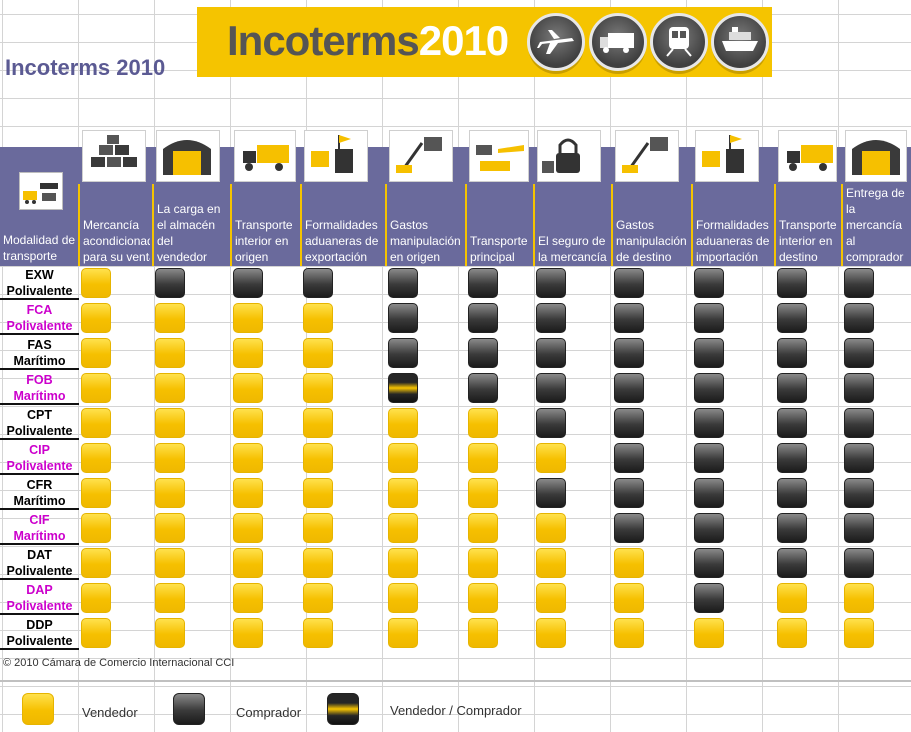  What do you see at coordinates (403, 388) in the screenshot?
I see `shared-cell` at bounding box center [403, 388].